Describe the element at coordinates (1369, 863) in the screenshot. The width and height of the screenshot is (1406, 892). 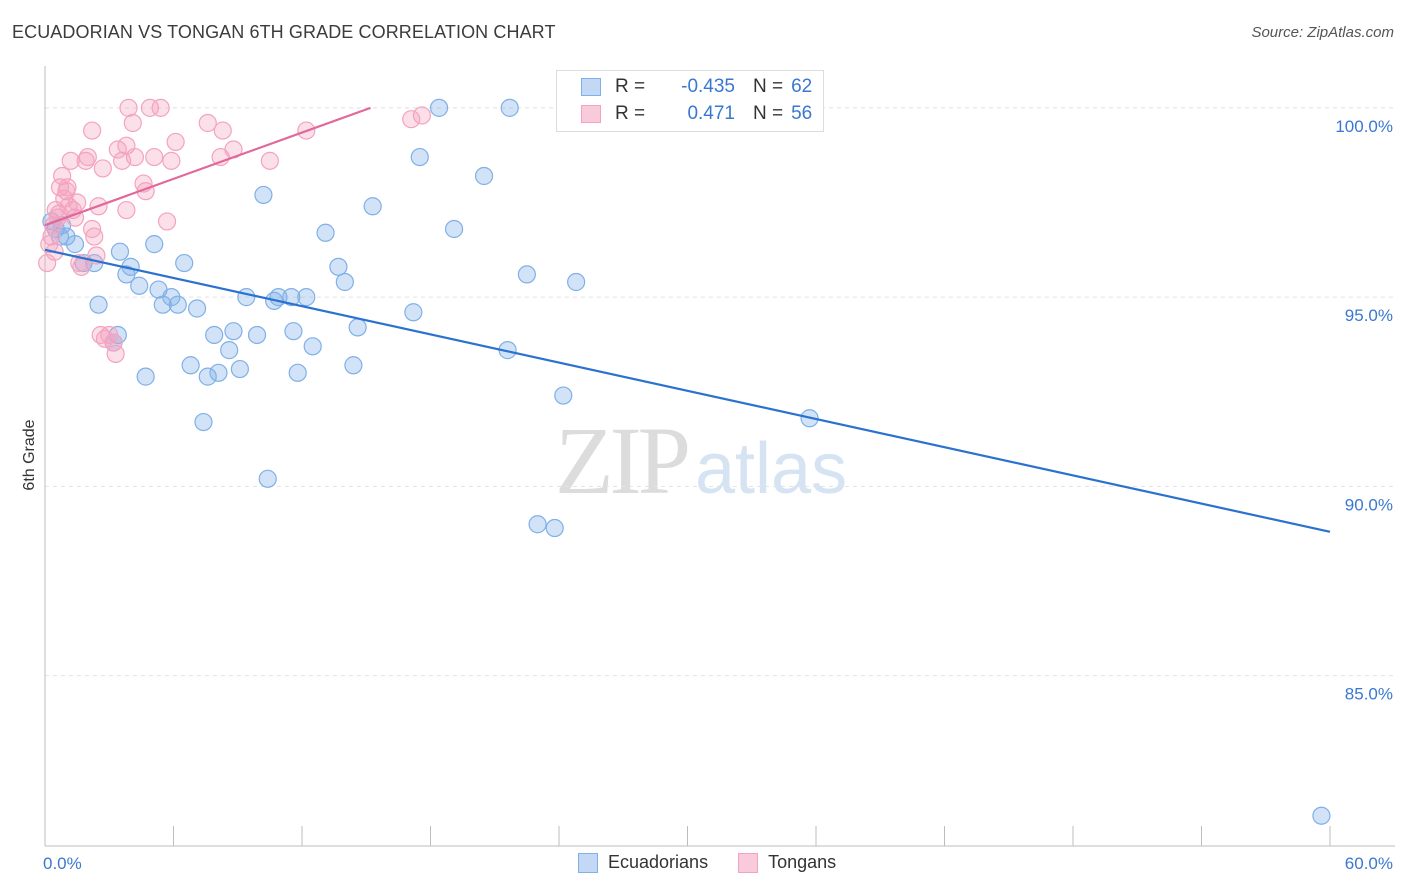
I see `x-tick-label: 60.0%` at that location.